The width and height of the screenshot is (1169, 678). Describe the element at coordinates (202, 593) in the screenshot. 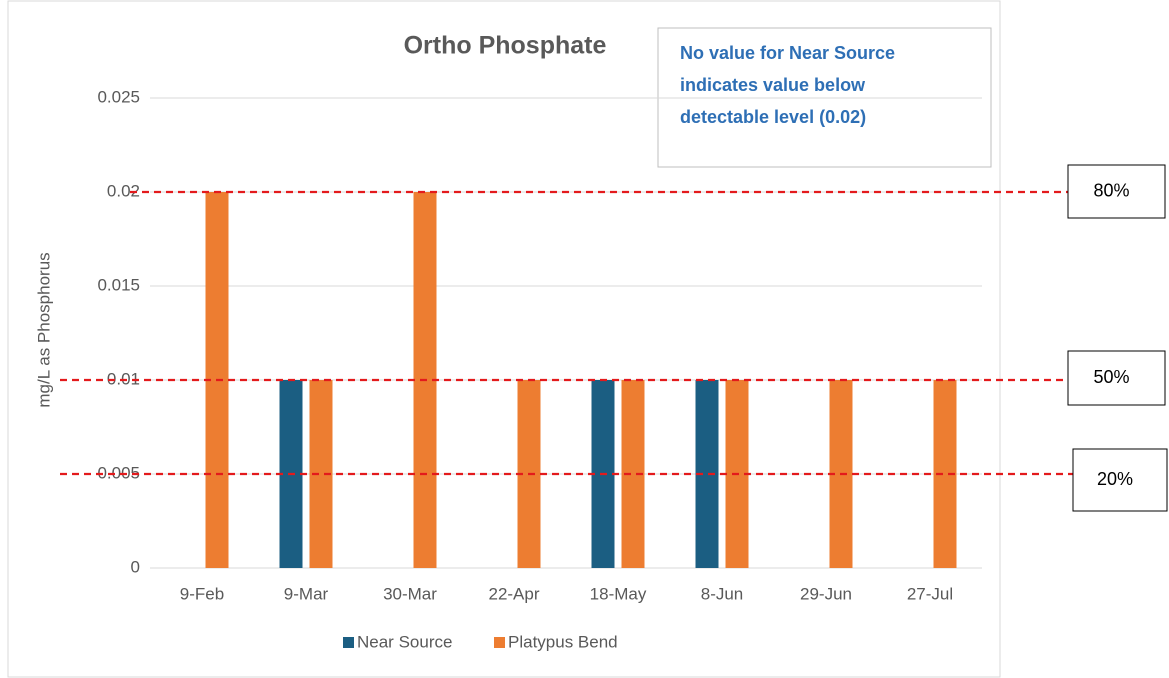

I see `x-tick-label: 9-Feb` at that location.